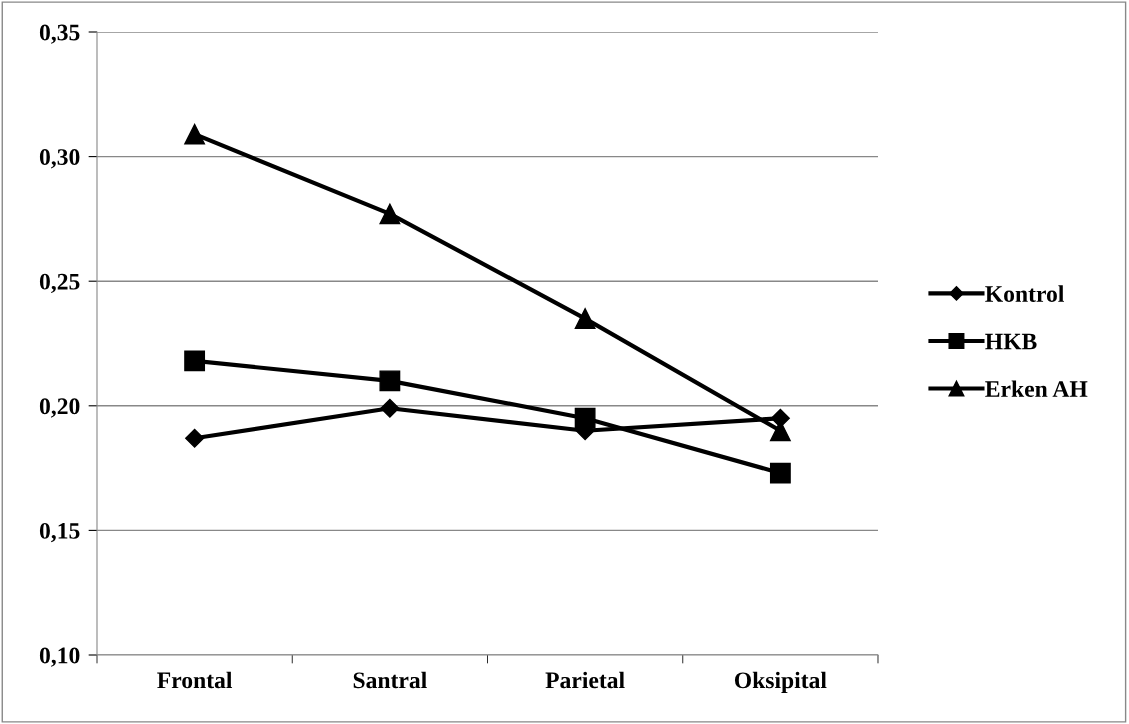 This screenshot has width=1129, height=724. What do you see at coordinates (390, 680) in the screenshot?
I see `x-tick-label: Santral` at bounding box center [390, 680].